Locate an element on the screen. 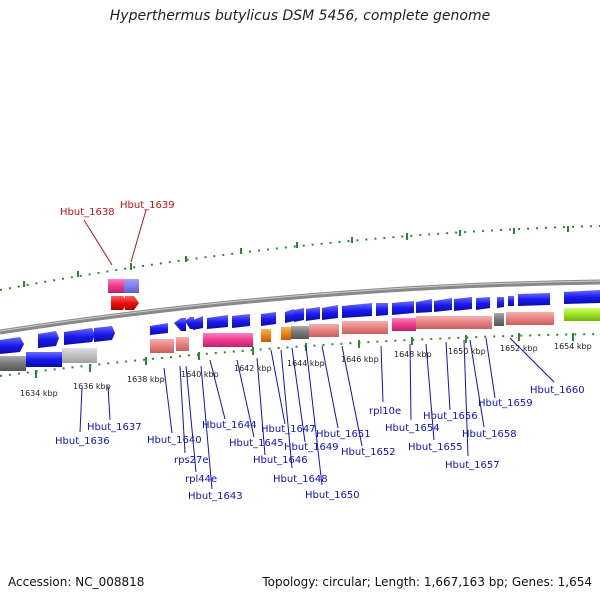 The image size is (600, 600). gene-label: Hbut_1643 is located at coordinates (215, 496).